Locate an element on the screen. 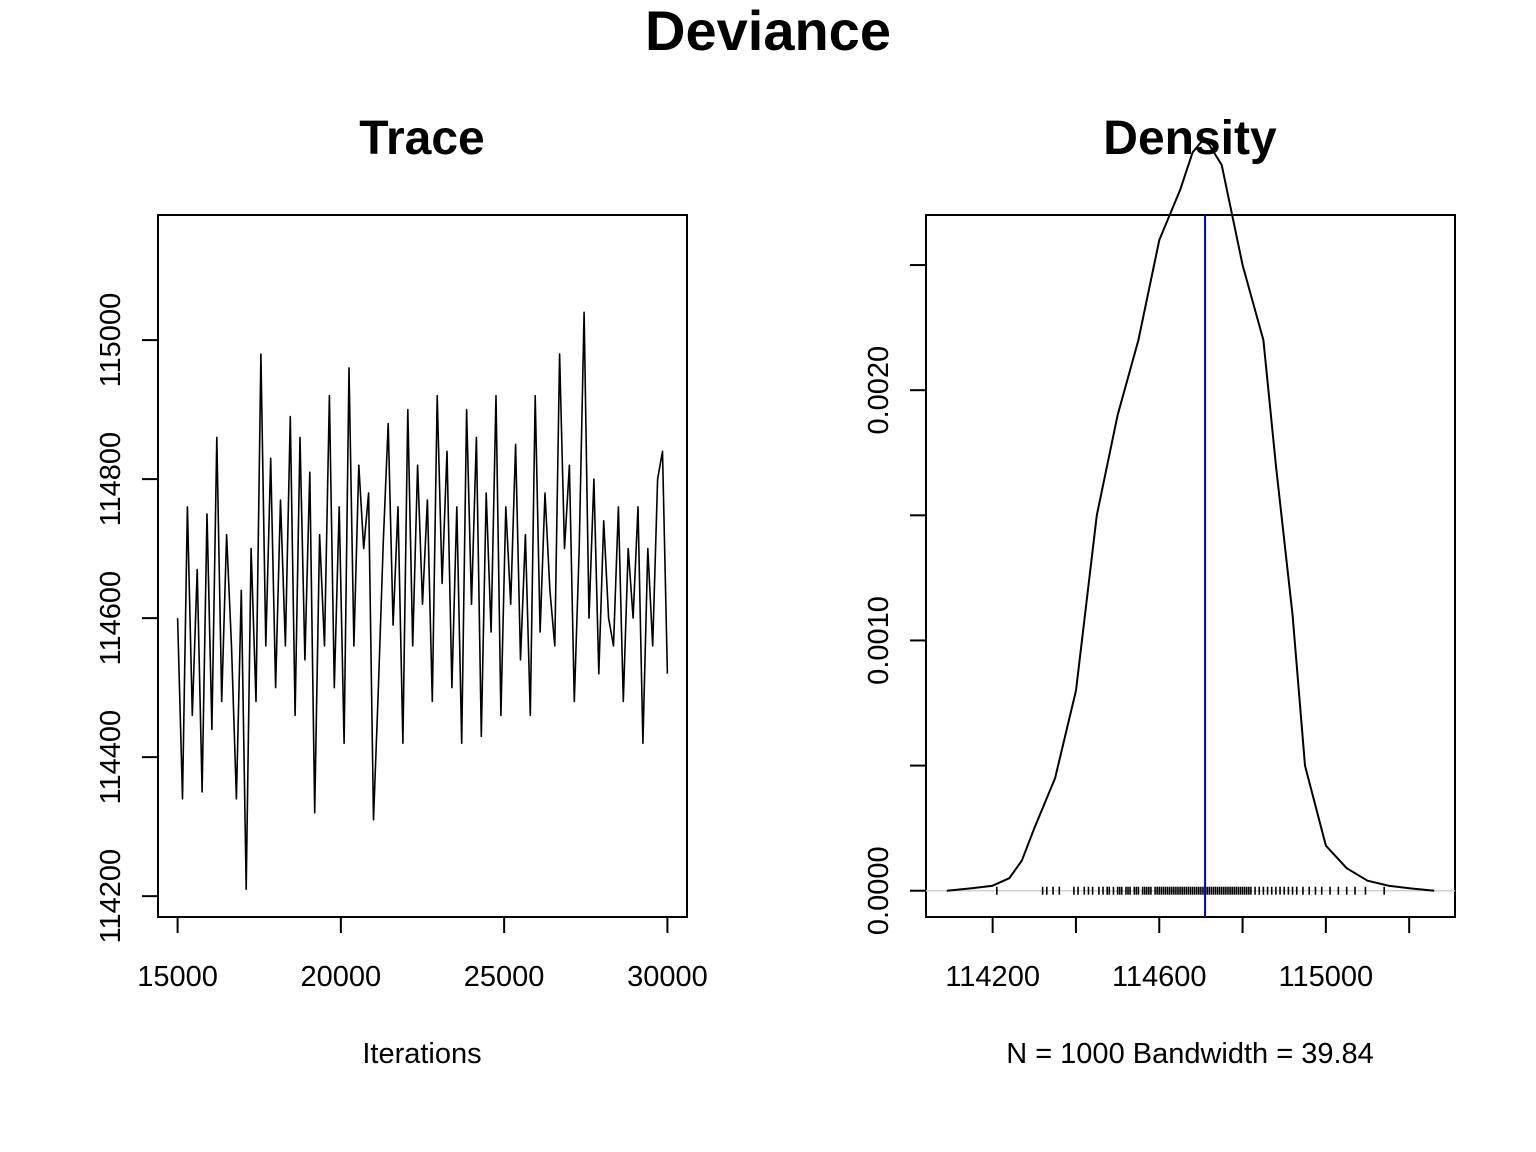 Image resolution: width=1536 pixels, height=1152 pixels. x-tick-label: 115000 is located at coordinates (1326, 977).